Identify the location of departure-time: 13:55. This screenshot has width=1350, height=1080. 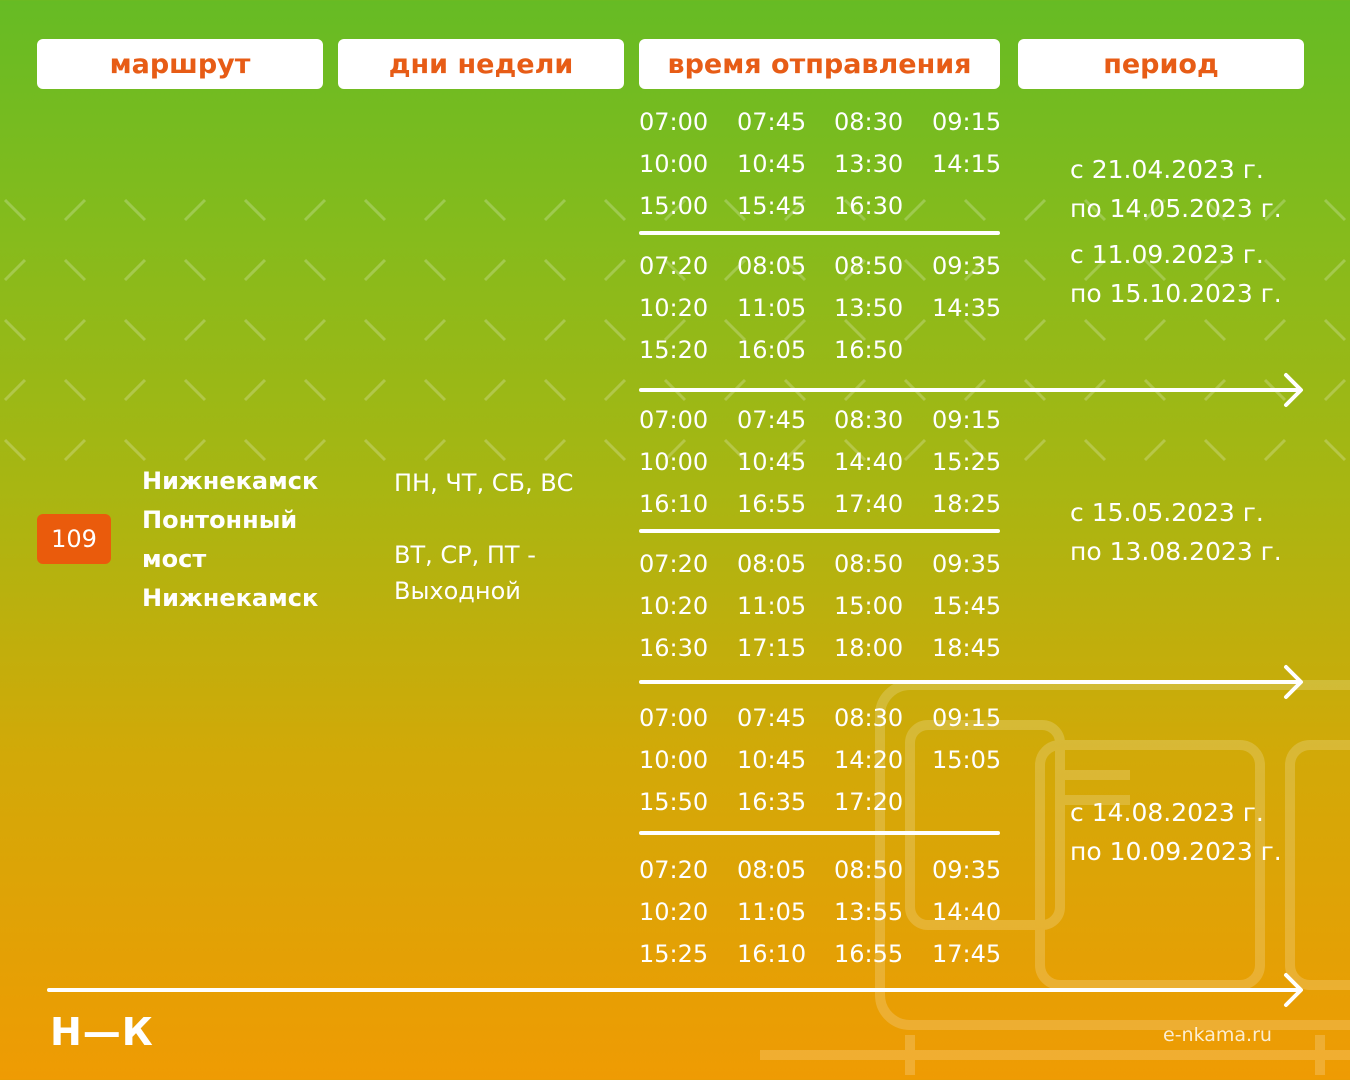
(869, 912).